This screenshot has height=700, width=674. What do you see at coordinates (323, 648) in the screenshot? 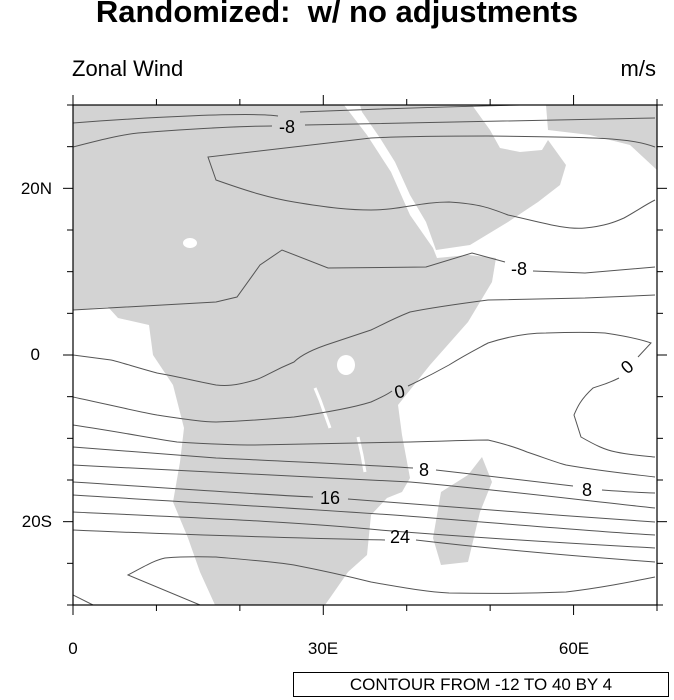
I see `x-tick-label: 30E` at bounding box center [323, 648].